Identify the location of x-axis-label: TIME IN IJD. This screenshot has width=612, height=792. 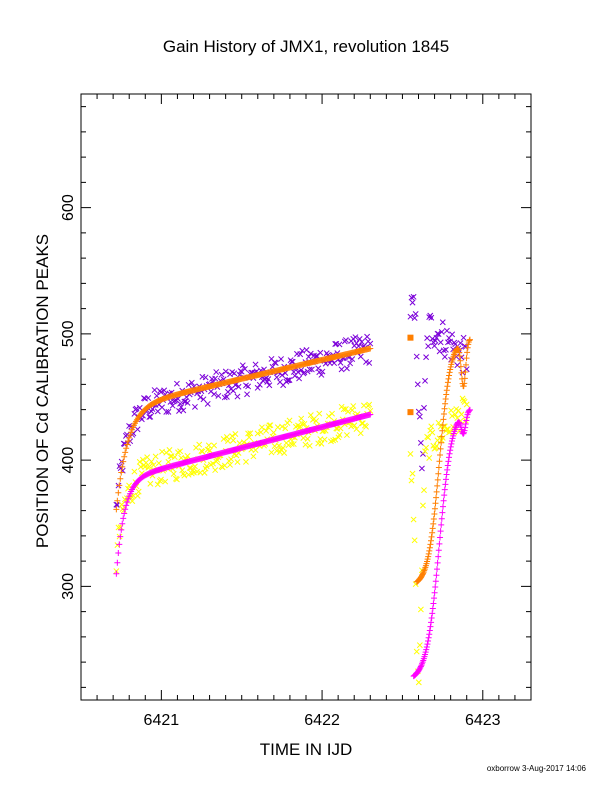
(306, 749).